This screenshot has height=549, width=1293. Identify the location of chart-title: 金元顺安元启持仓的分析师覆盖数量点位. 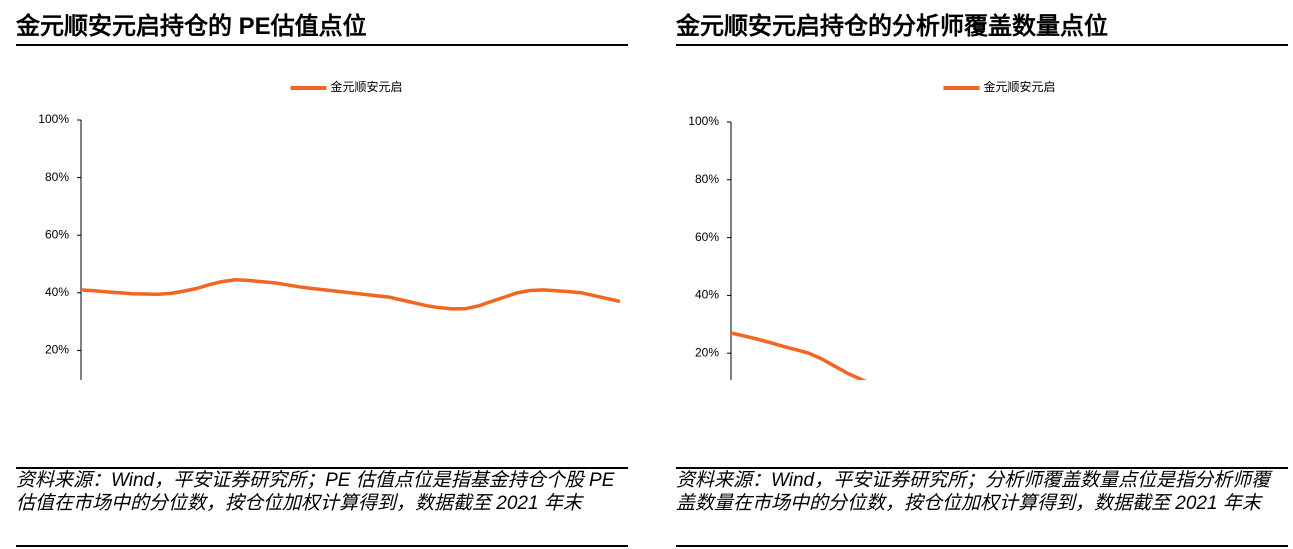
(982, 28).